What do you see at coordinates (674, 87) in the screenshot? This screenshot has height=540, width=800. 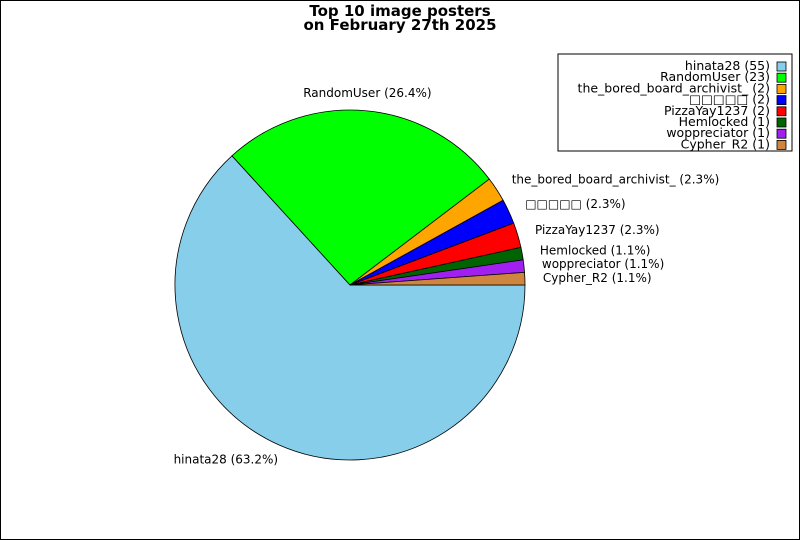 I see `legend-entry-label: the_bored_board_archivist_ (2)` at bounding box center [674, 87].